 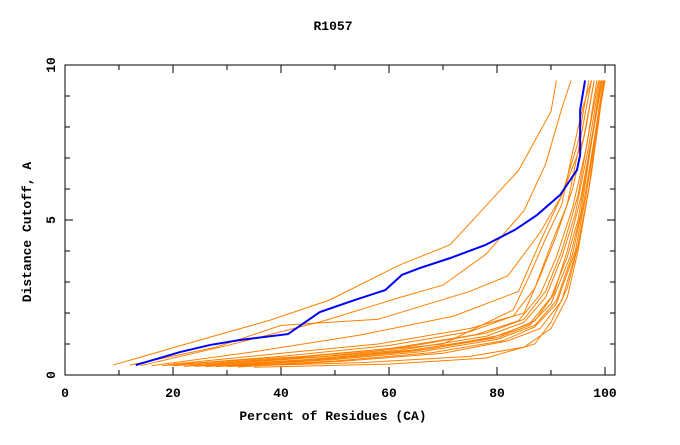 I want to click on y-tick-label: 0, so click(x=51, y=375).